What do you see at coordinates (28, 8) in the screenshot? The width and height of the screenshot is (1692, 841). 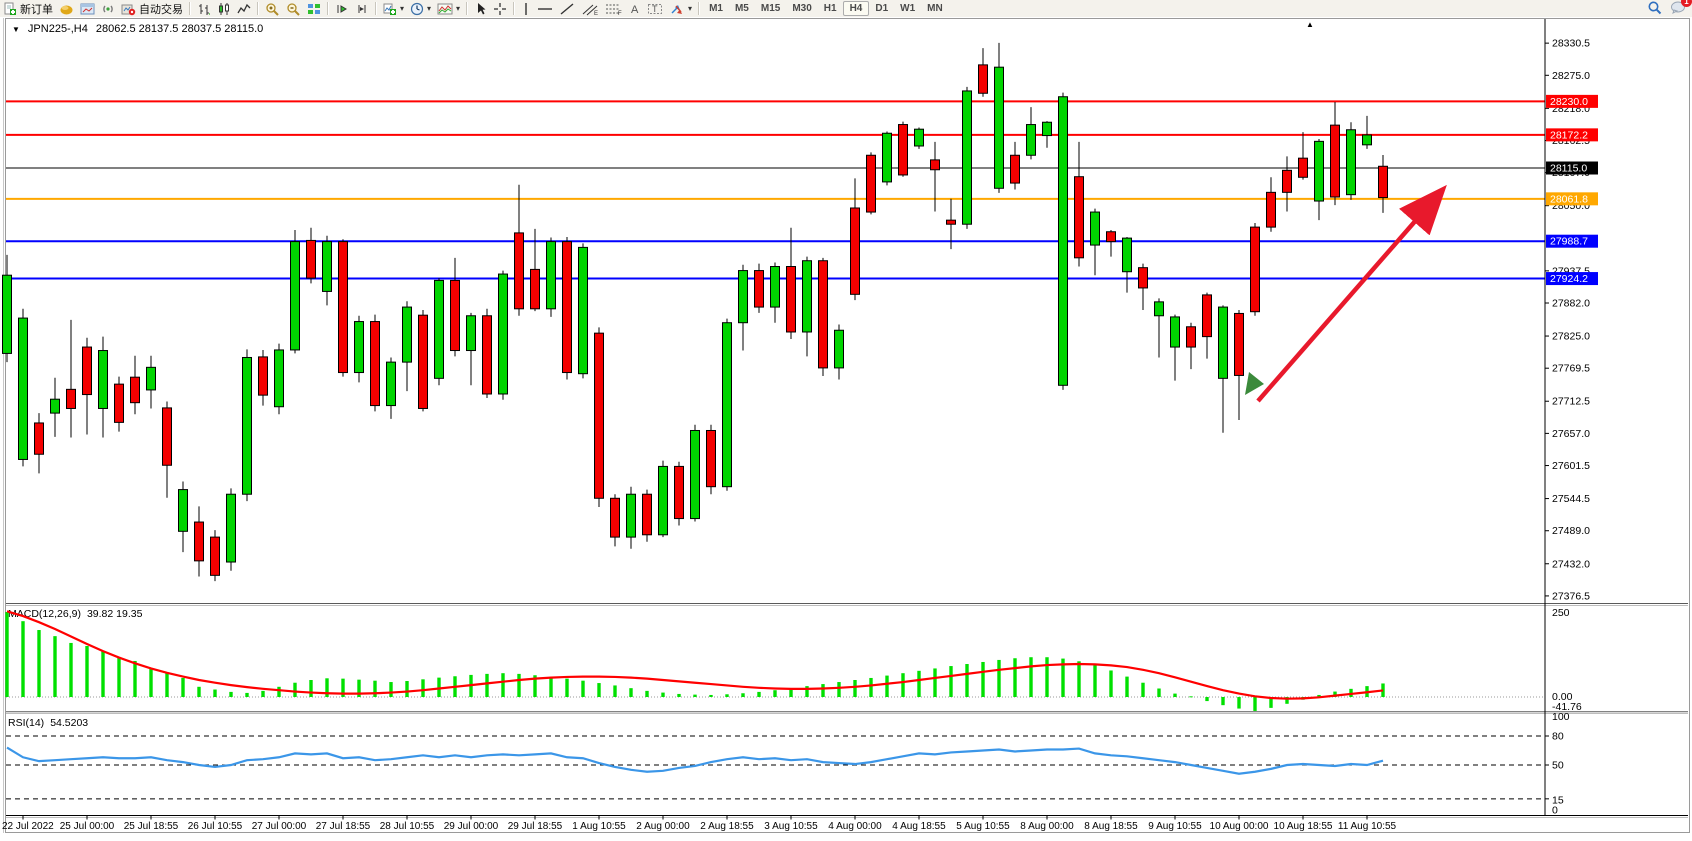 I see `new-order-button: 新订单` at bounding box center [28, 8].